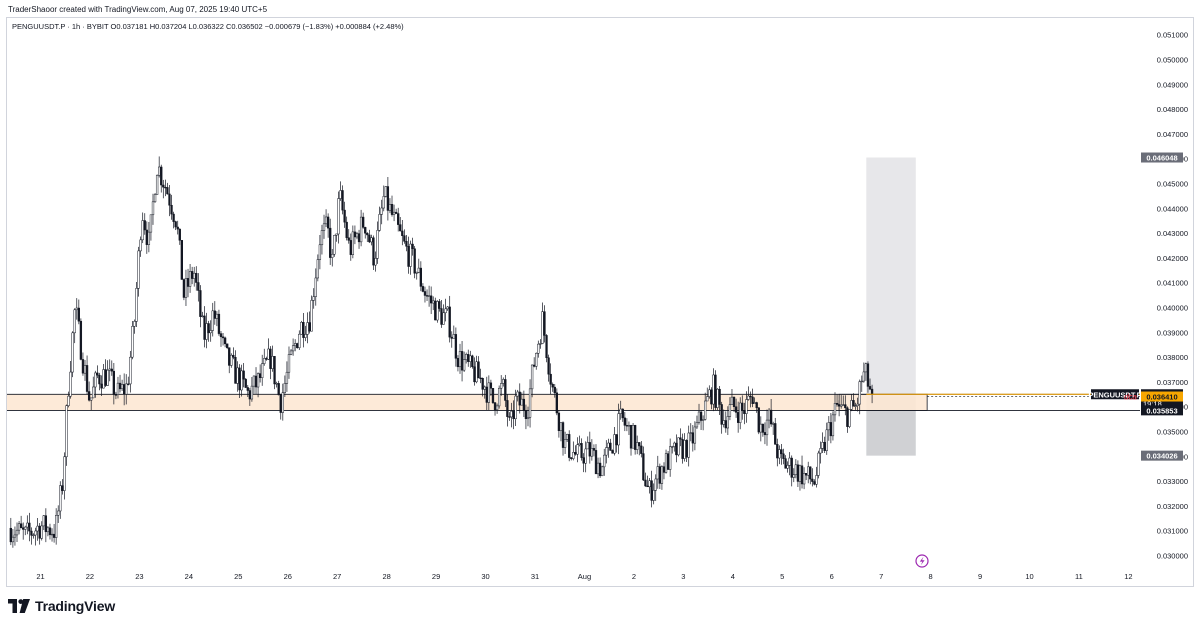 This screenshot has width=1200, height=626. Describe the element at coordinates (1130, 397) in the screenshot. I see `dca-annotation: dca` at that location.